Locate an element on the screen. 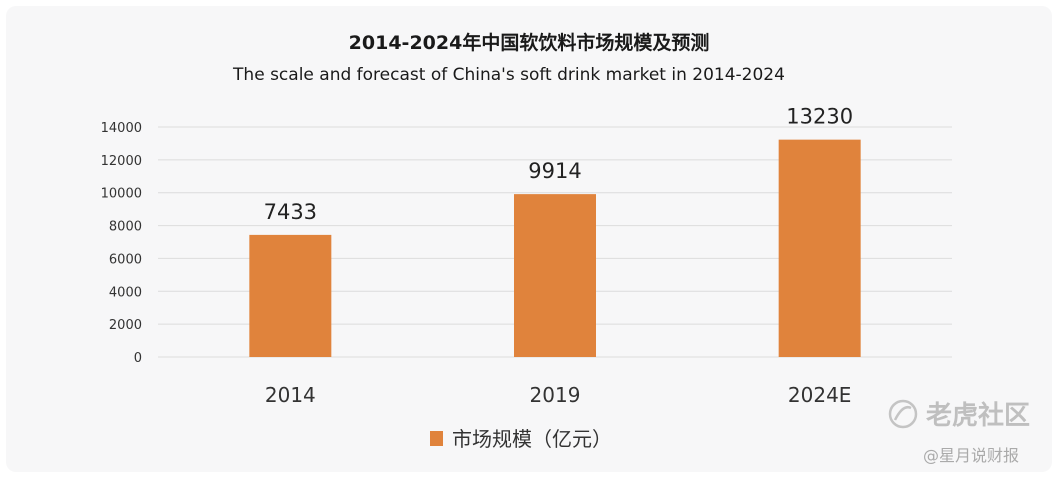  watermark-subtext: @星月说财报 is located at coordinates (971, 455).